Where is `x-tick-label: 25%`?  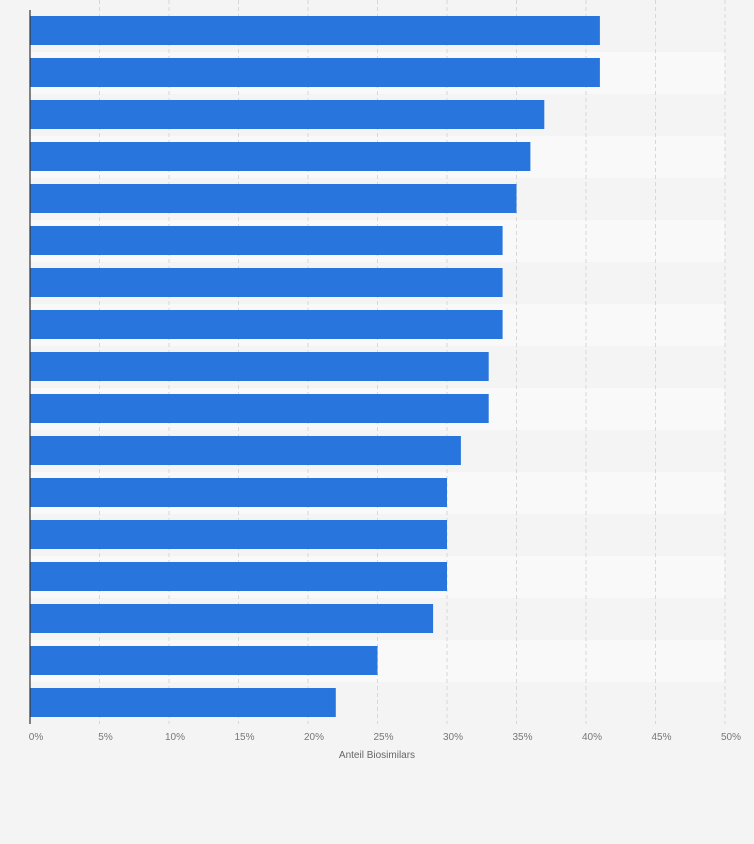
x-tick-label: 25% is located at coordinates (383, 737).